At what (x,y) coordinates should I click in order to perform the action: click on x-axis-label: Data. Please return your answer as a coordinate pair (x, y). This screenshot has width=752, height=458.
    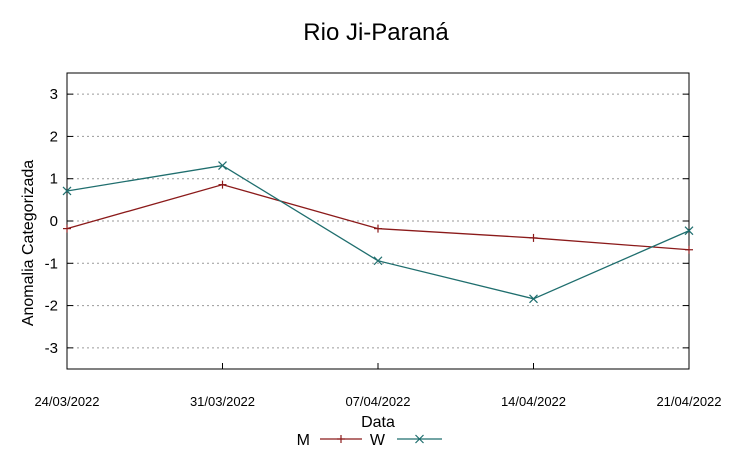
    Looking at the image, I should click on (378, 422).